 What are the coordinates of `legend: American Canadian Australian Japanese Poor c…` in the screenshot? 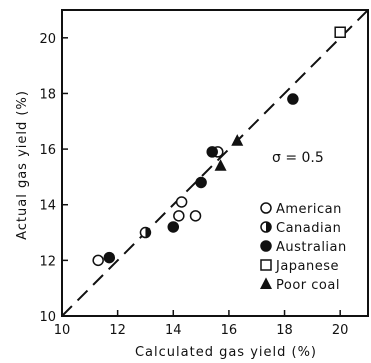 It's located at (303, 247).